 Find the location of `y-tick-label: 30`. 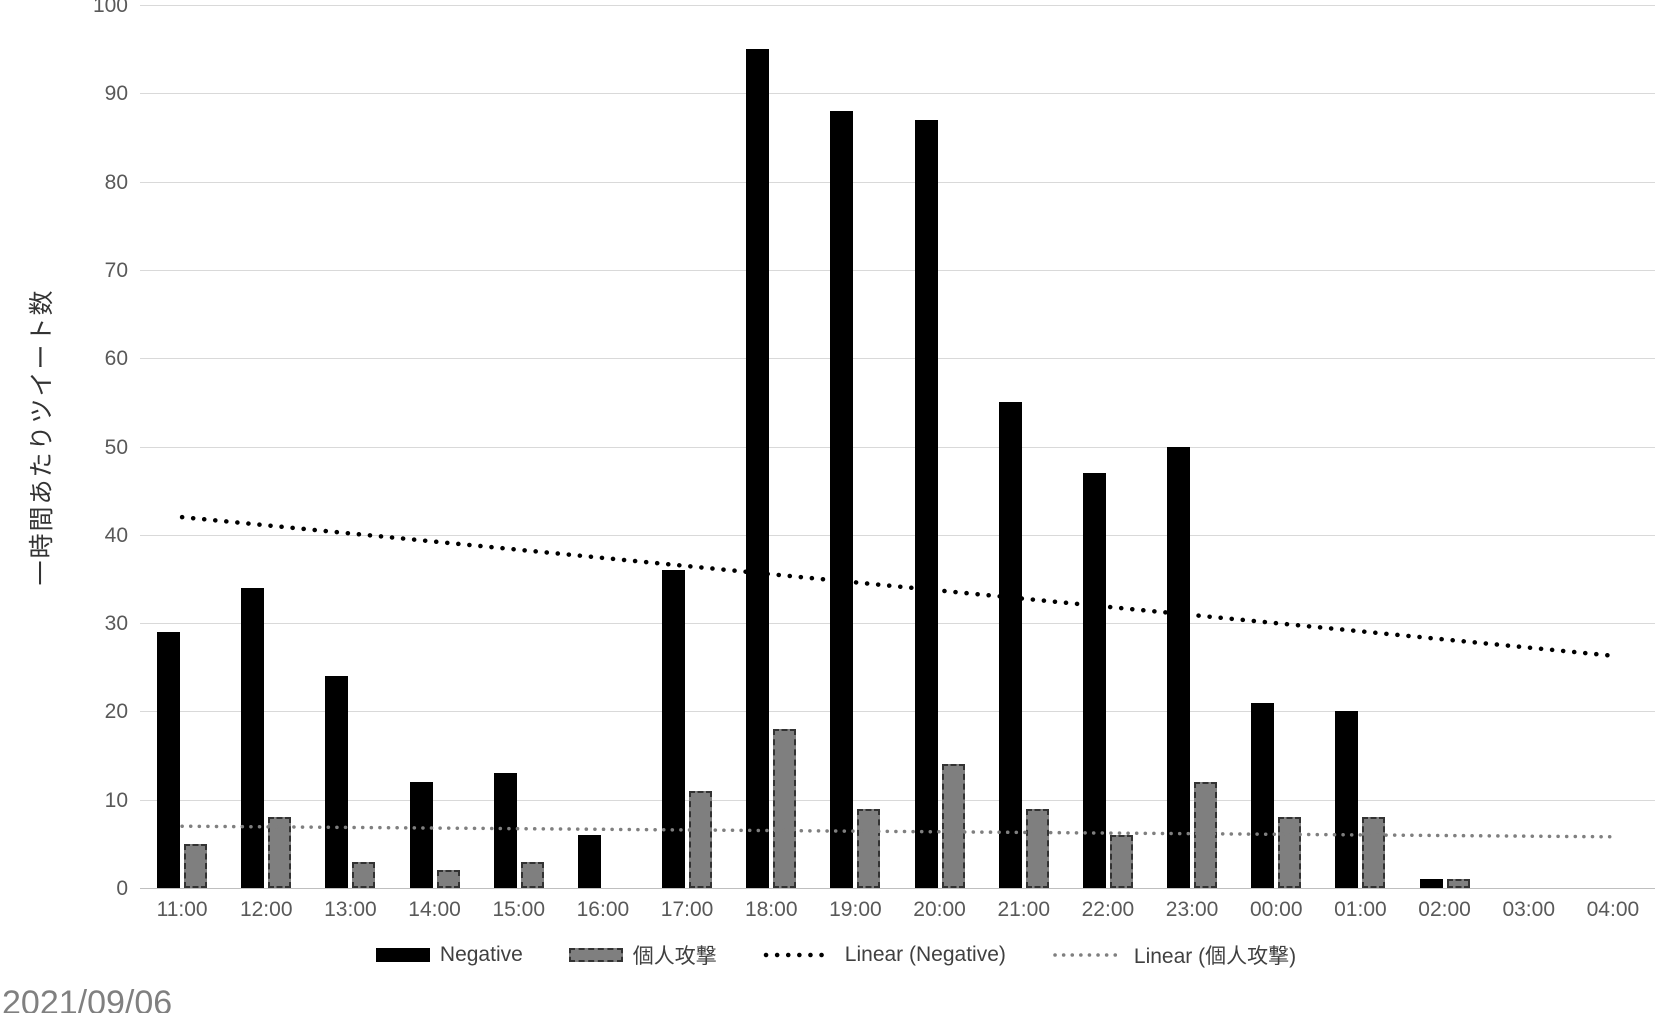

y-tick-label: 30 is located at coordinates (116, 624).